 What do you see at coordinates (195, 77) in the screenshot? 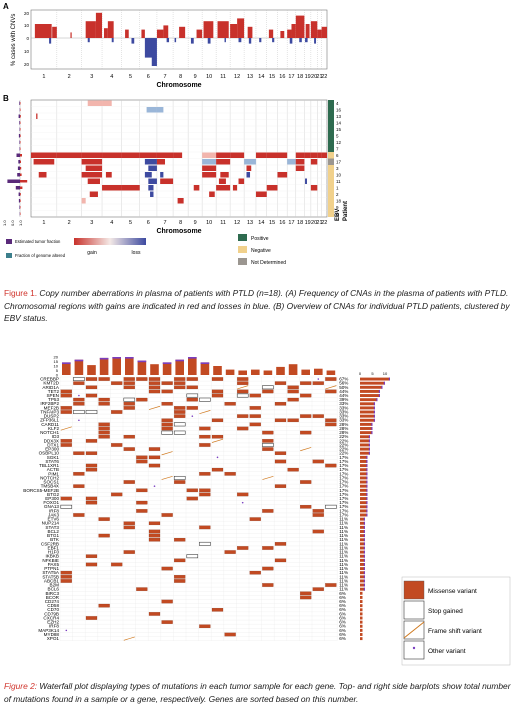
I see `chromosome-tick-label: 9` at bounding box center [195, 77].